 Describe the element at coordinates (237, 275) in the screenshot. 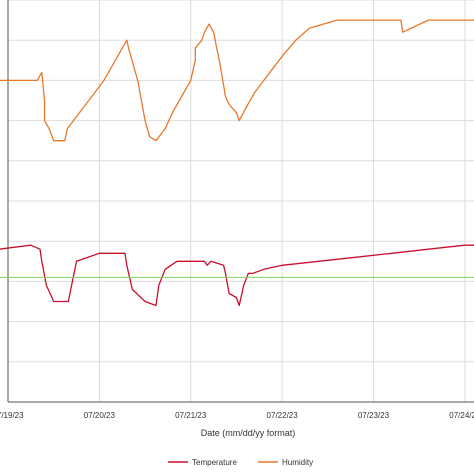

I see `series-temperature-line` at that location.